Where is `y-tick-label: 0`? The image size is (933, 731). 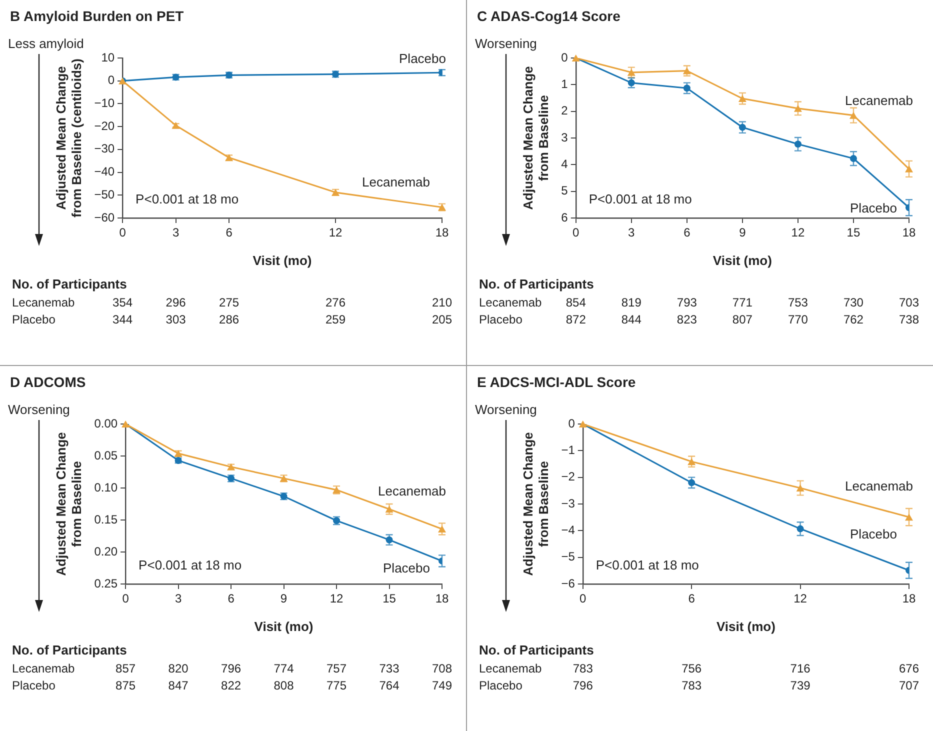 y-tick-label: 0 is located at coordinates (564, 57).